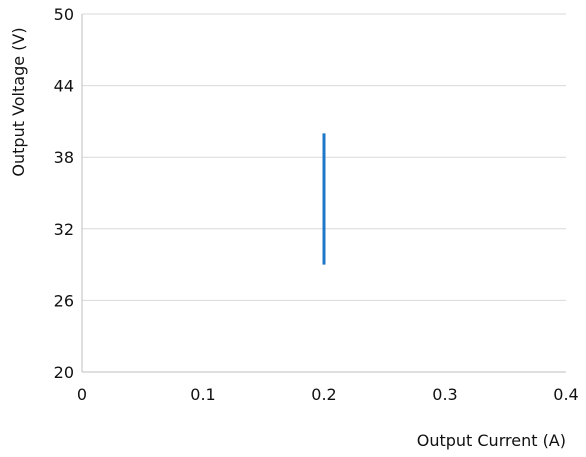  What do you see at coordinates (64, 300) in the screenshot?
I see `y-tick-label: 26` at bounding box center [64, 300].